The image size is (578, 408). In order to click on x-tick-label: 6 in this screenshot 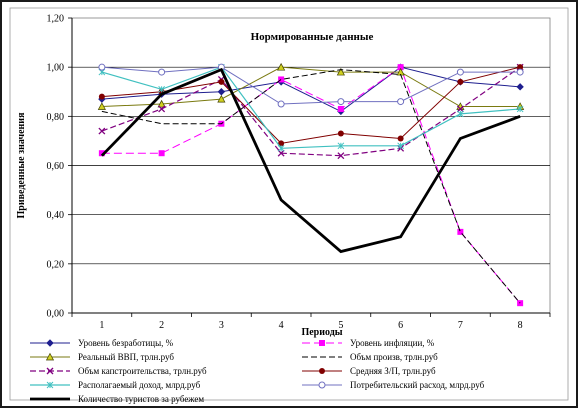, I will do `click(400, 325)`.